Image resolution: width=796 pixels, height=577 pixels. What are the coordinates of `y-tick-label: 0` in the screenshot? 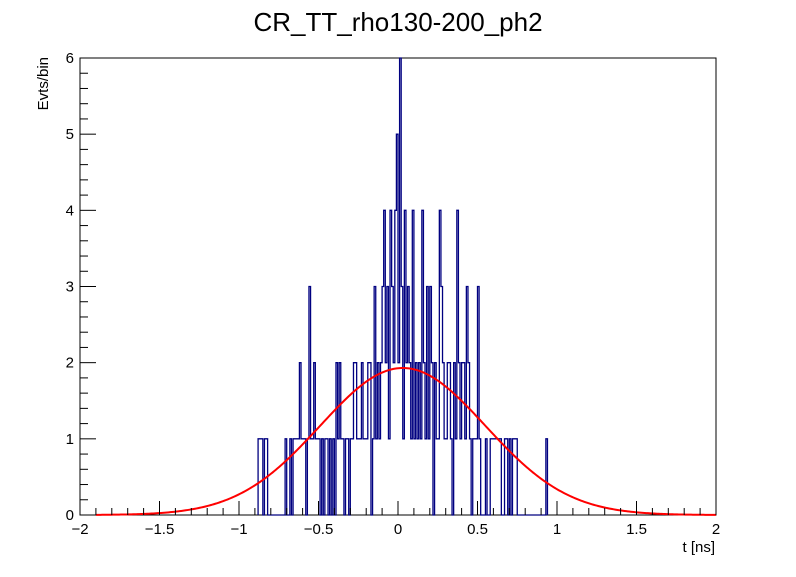 It's located at (70, 515).